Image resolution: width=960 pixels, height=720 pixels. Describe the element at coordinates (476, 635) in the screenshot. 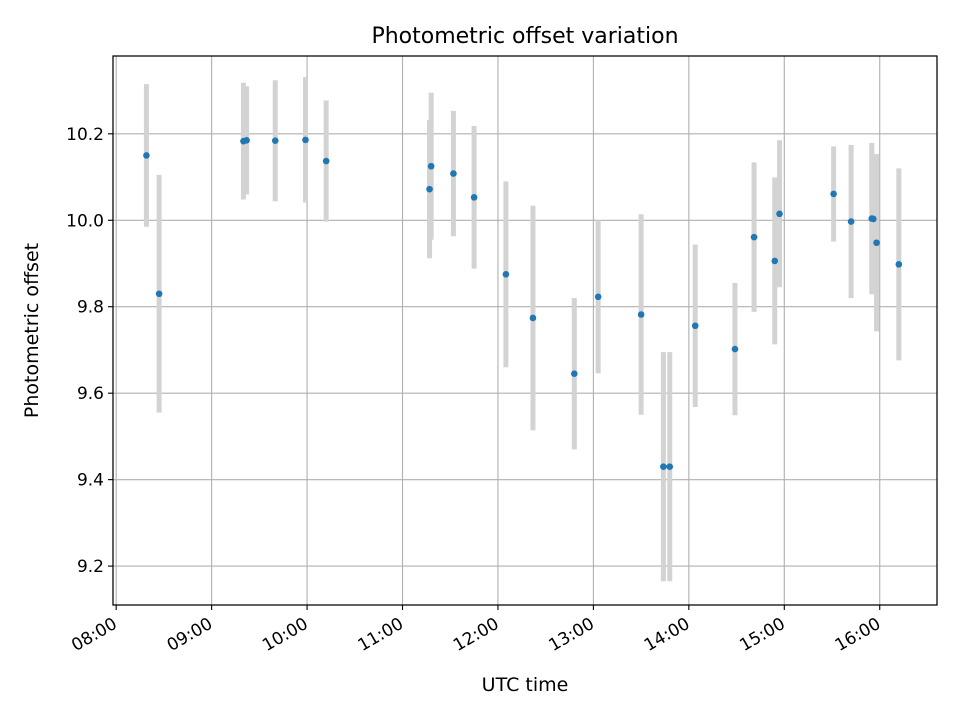

I see `x-tick-label: 12:00` at that location.